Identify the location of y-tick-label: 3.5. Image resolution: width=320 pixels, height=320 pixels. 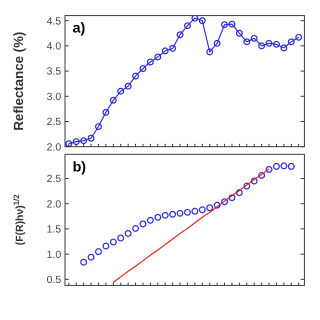
(54, 72).